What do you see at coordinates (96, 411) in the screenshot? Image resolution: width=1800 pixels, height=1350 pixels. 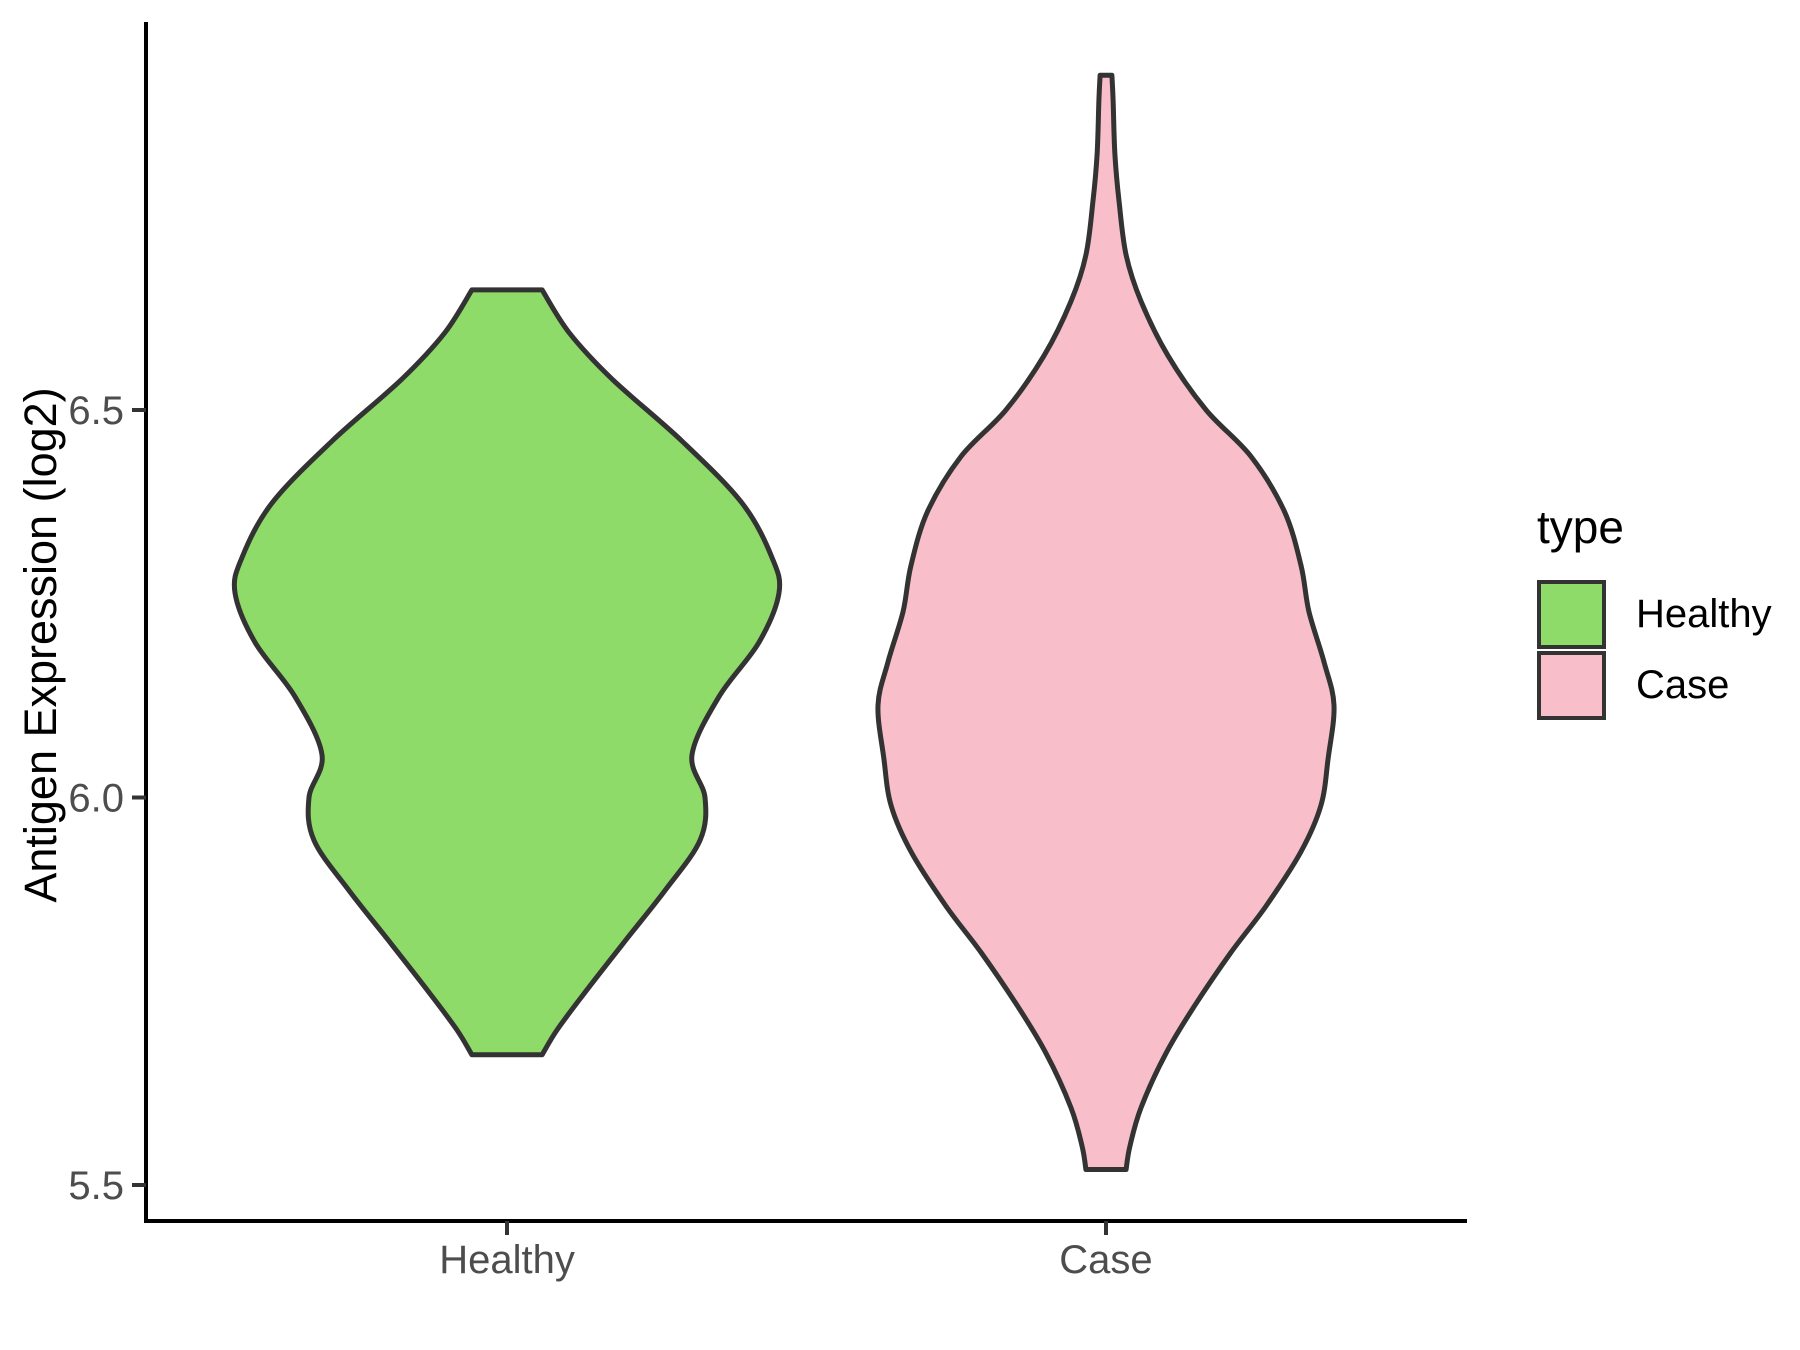 I see `y-tick-label: 6.5` at bounding box center [96, 411].